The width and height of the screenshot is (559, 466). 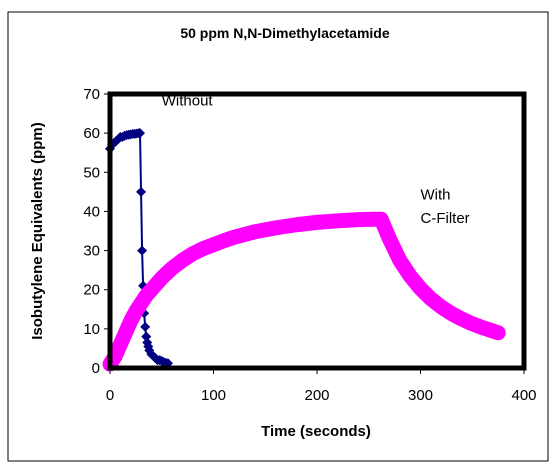 I want to click on x-tick-label-4: 400, so click(x=523, y=395).